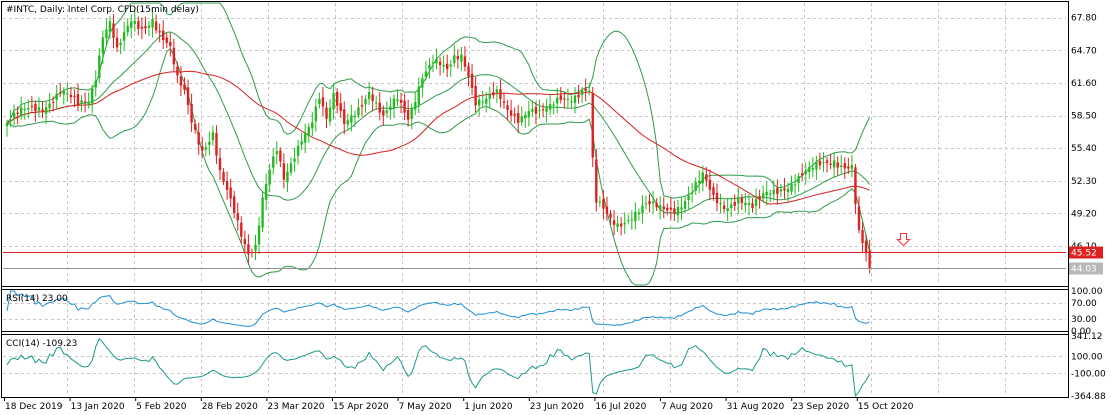  I want to click on rsi-pane, so click(535, 310).